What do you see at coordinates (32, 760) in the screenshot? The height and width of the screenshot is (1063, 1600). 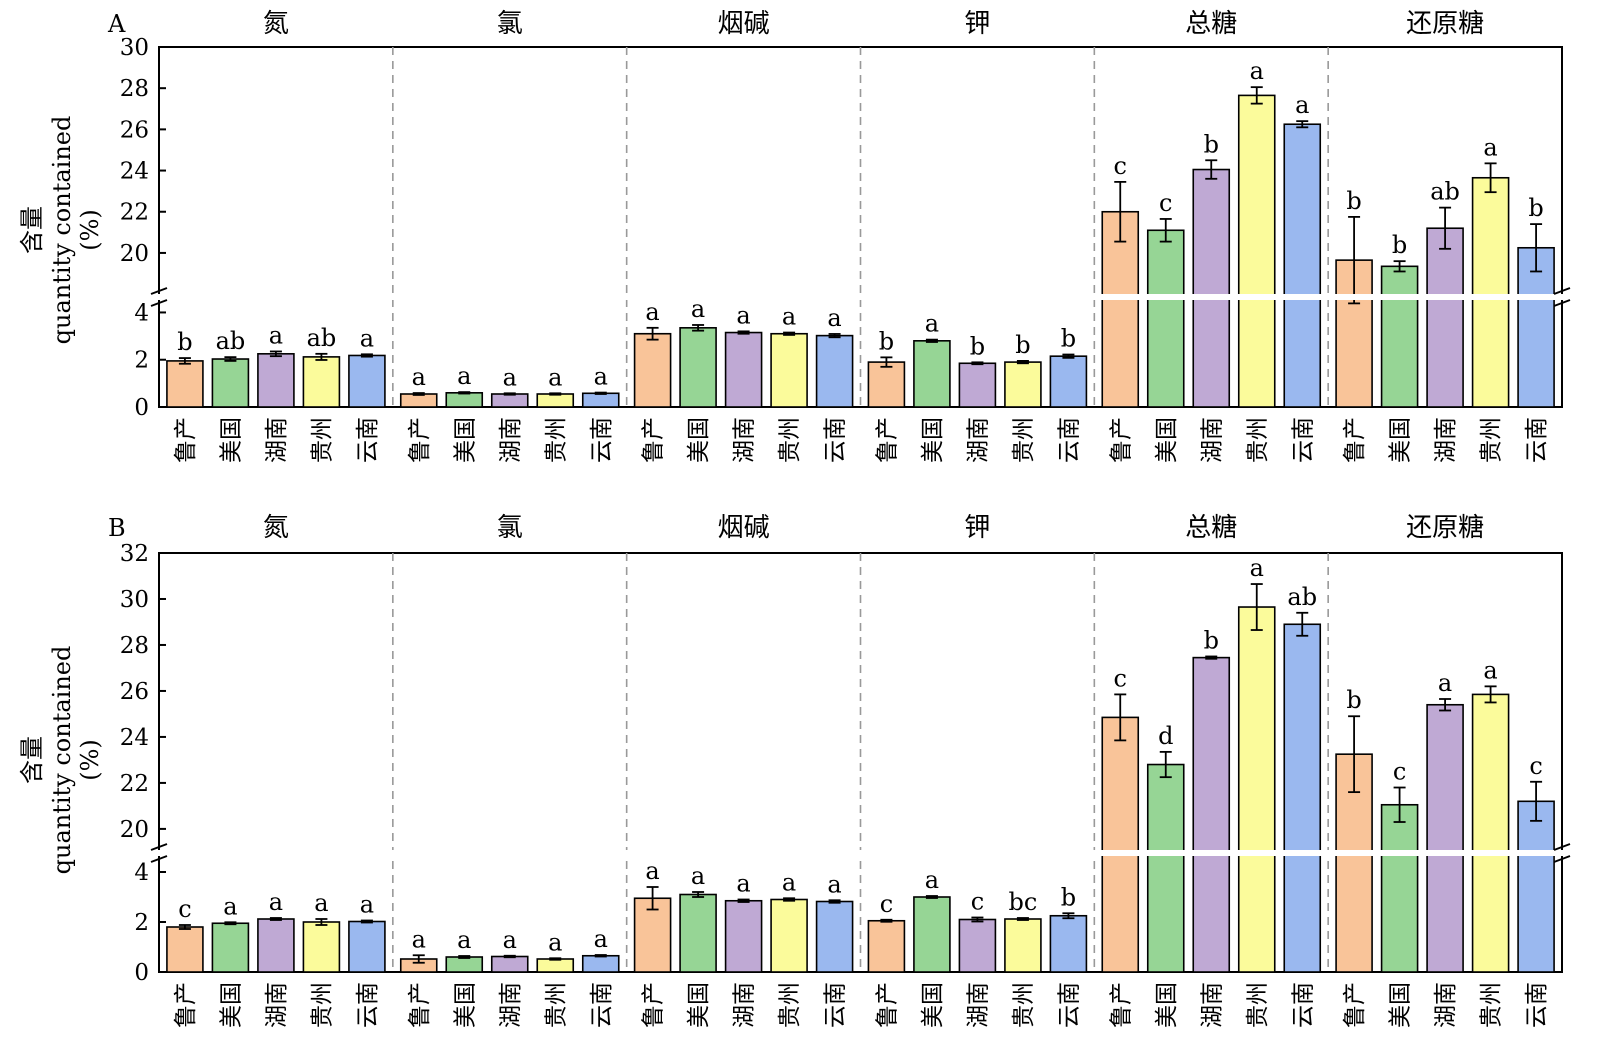 I see `y-axis-label: 含量` at bounding box center [32, 760].